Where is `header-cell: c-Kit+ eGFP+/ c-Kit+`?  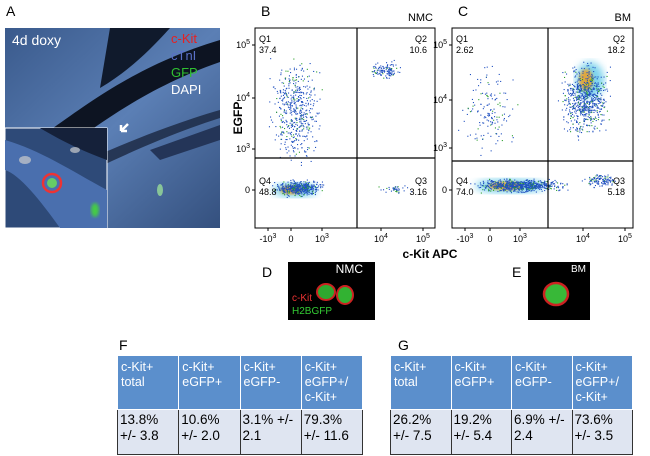
header-cell: c-Kit+ eGFP+/ c-Kit+ is located at coordinates (332, 382).